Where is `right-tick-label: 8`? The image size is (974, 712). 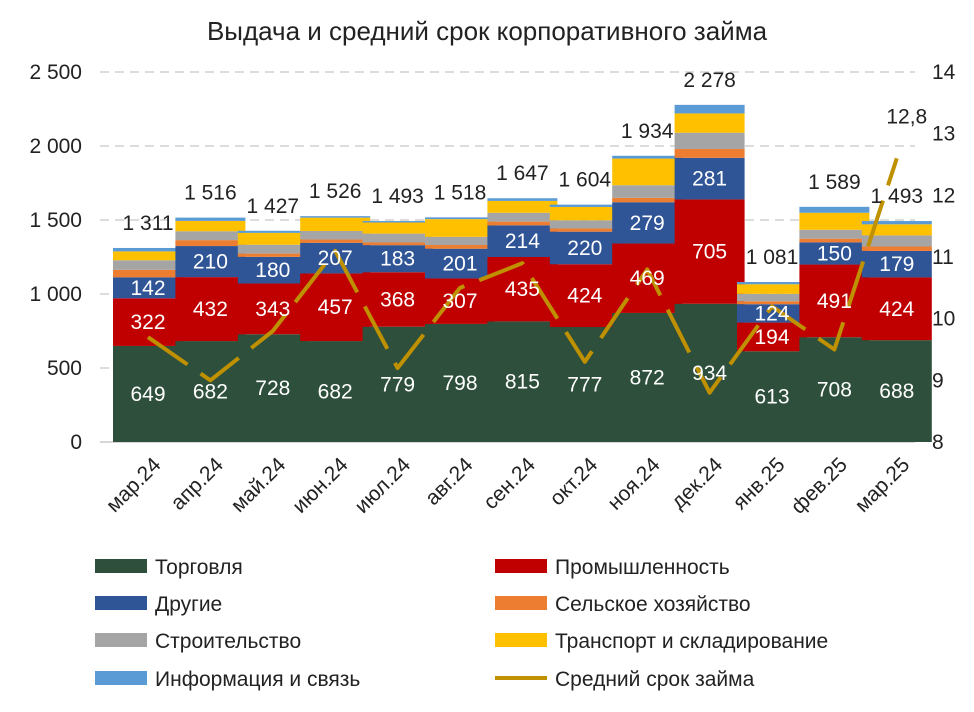 right-tick-label: 8 is located at coordinates (938, 442).